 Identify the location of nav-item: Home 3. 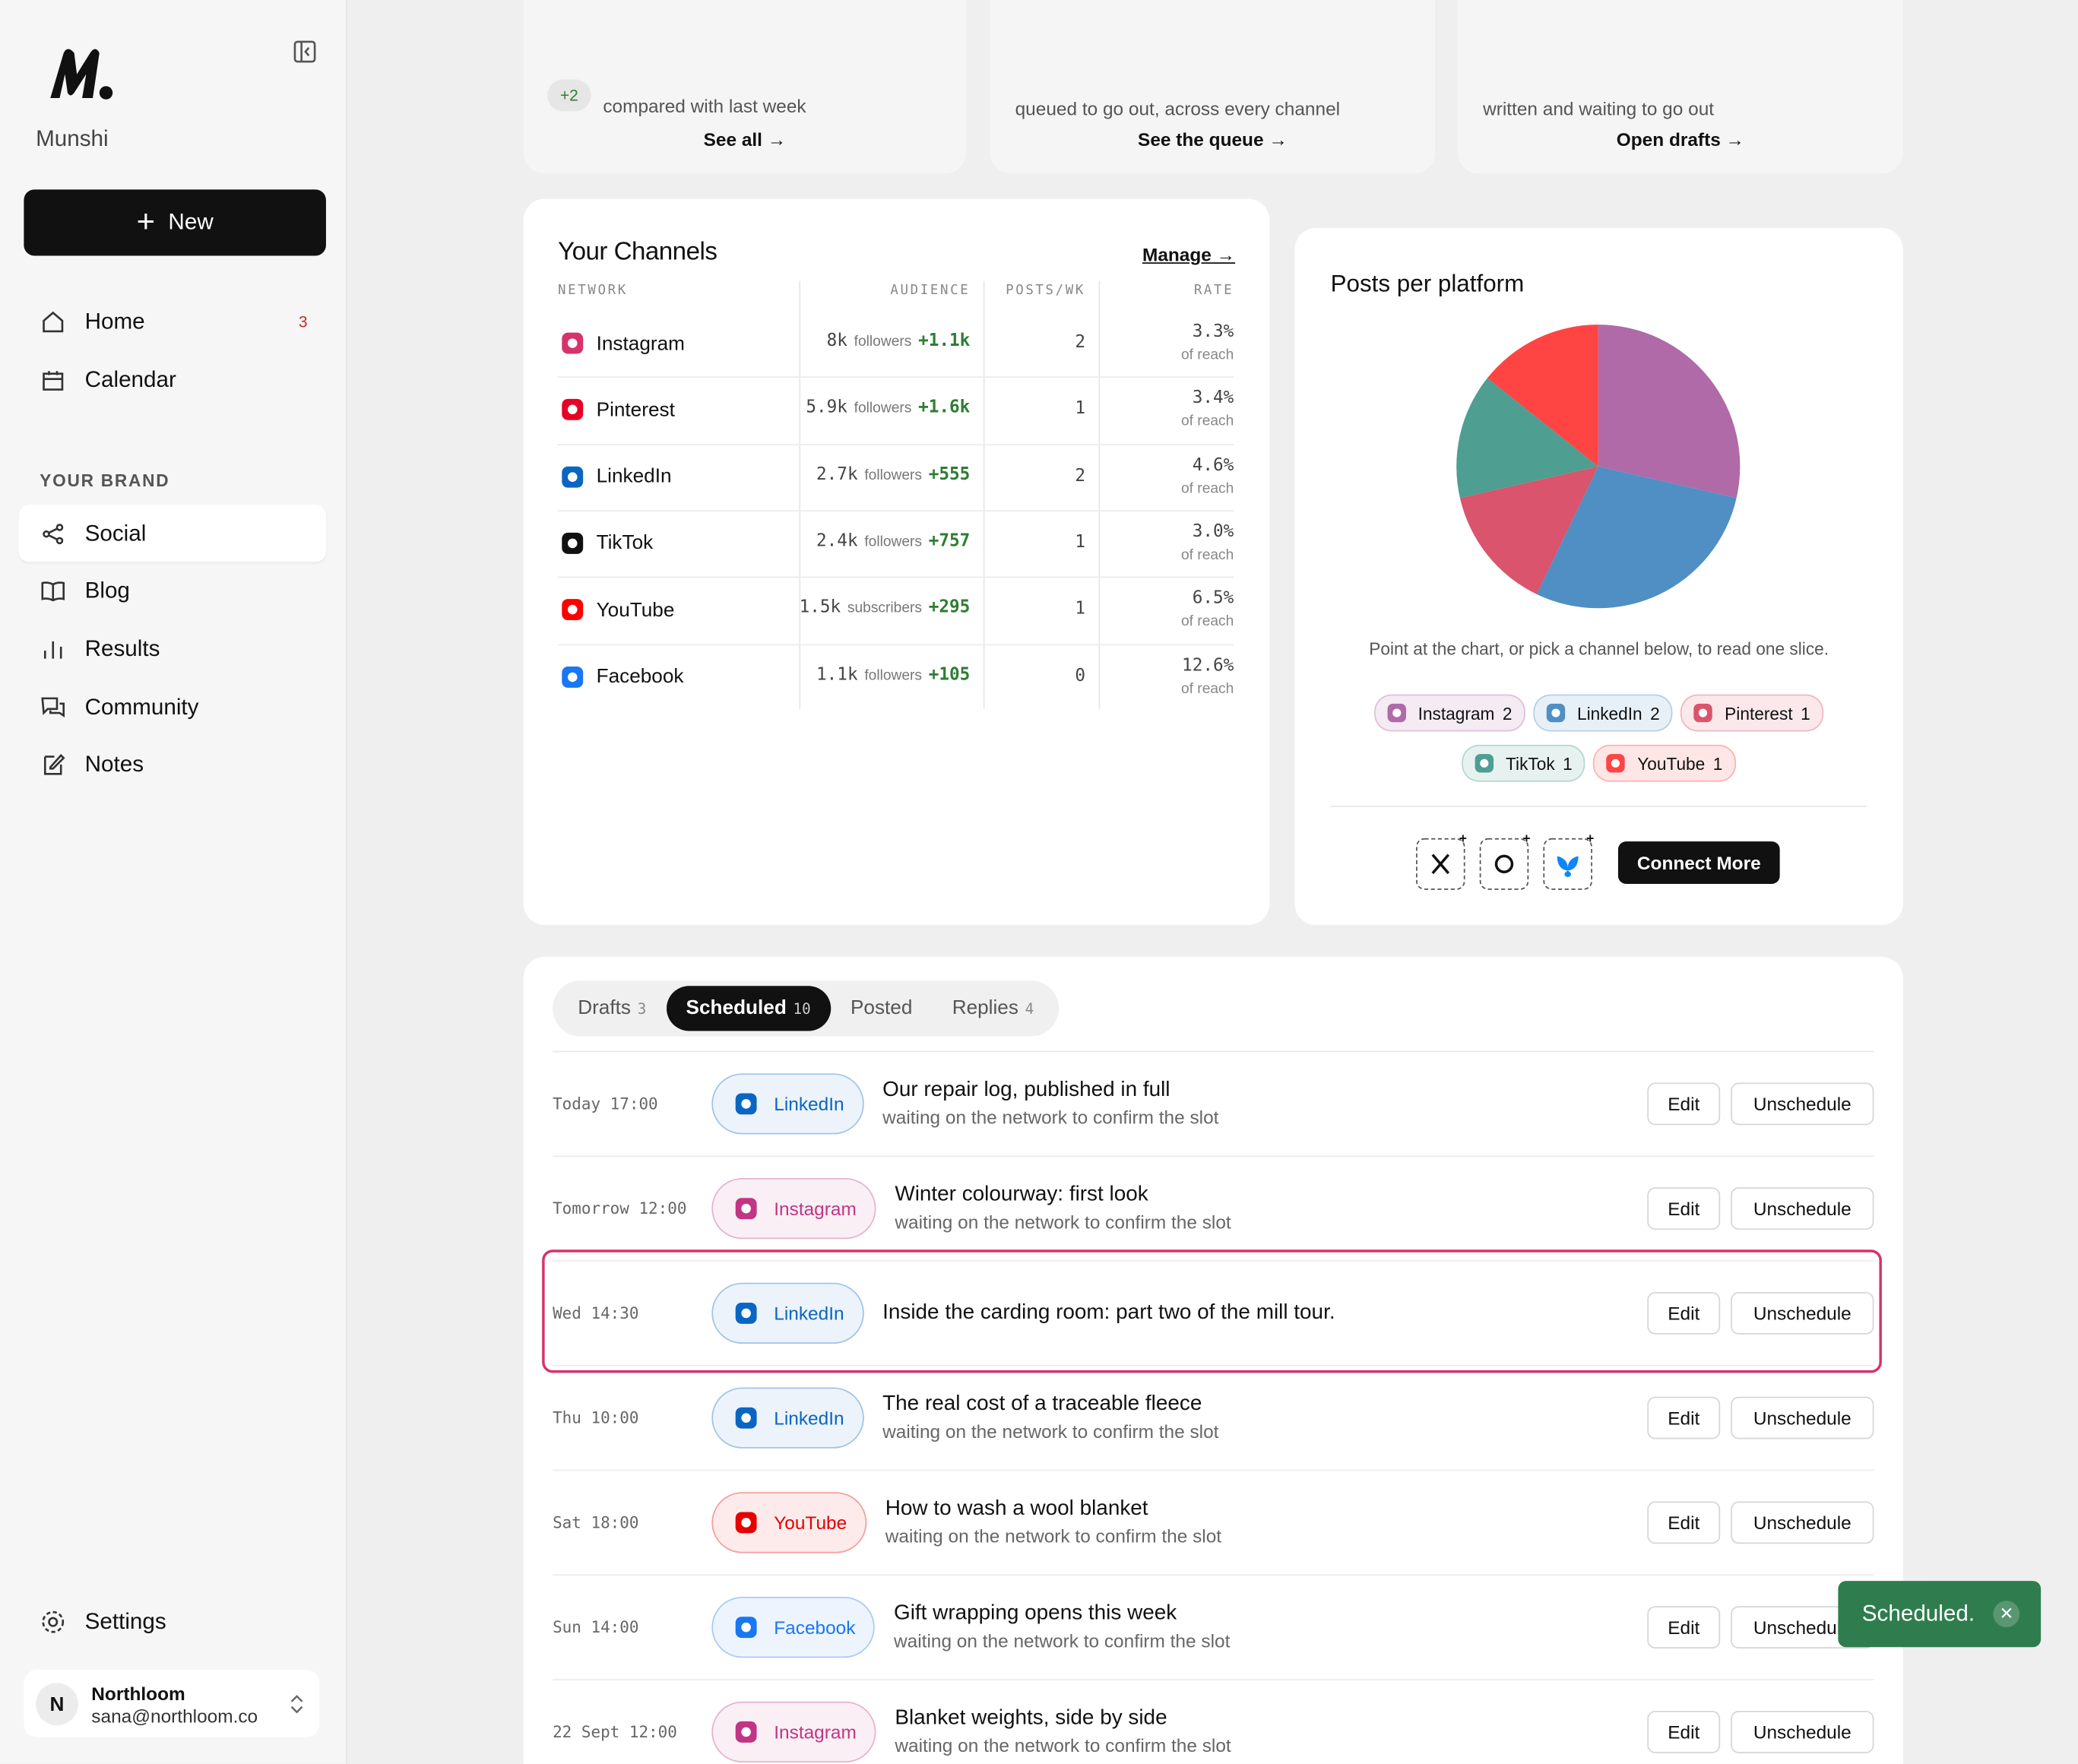
(172, 321).